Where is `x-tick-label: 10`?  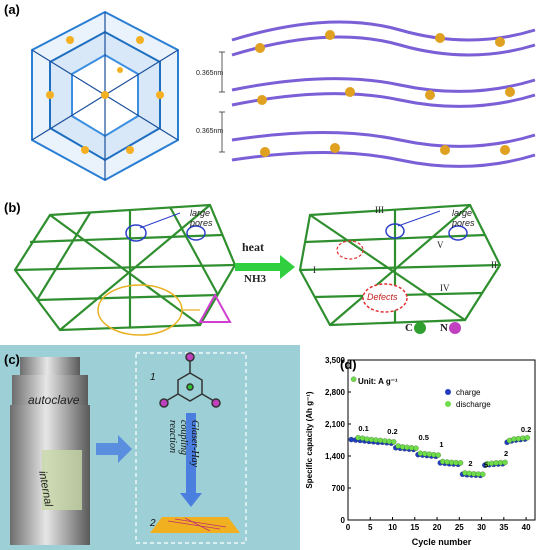 x-tick-label: 10 is located at coordinates (392, 527).